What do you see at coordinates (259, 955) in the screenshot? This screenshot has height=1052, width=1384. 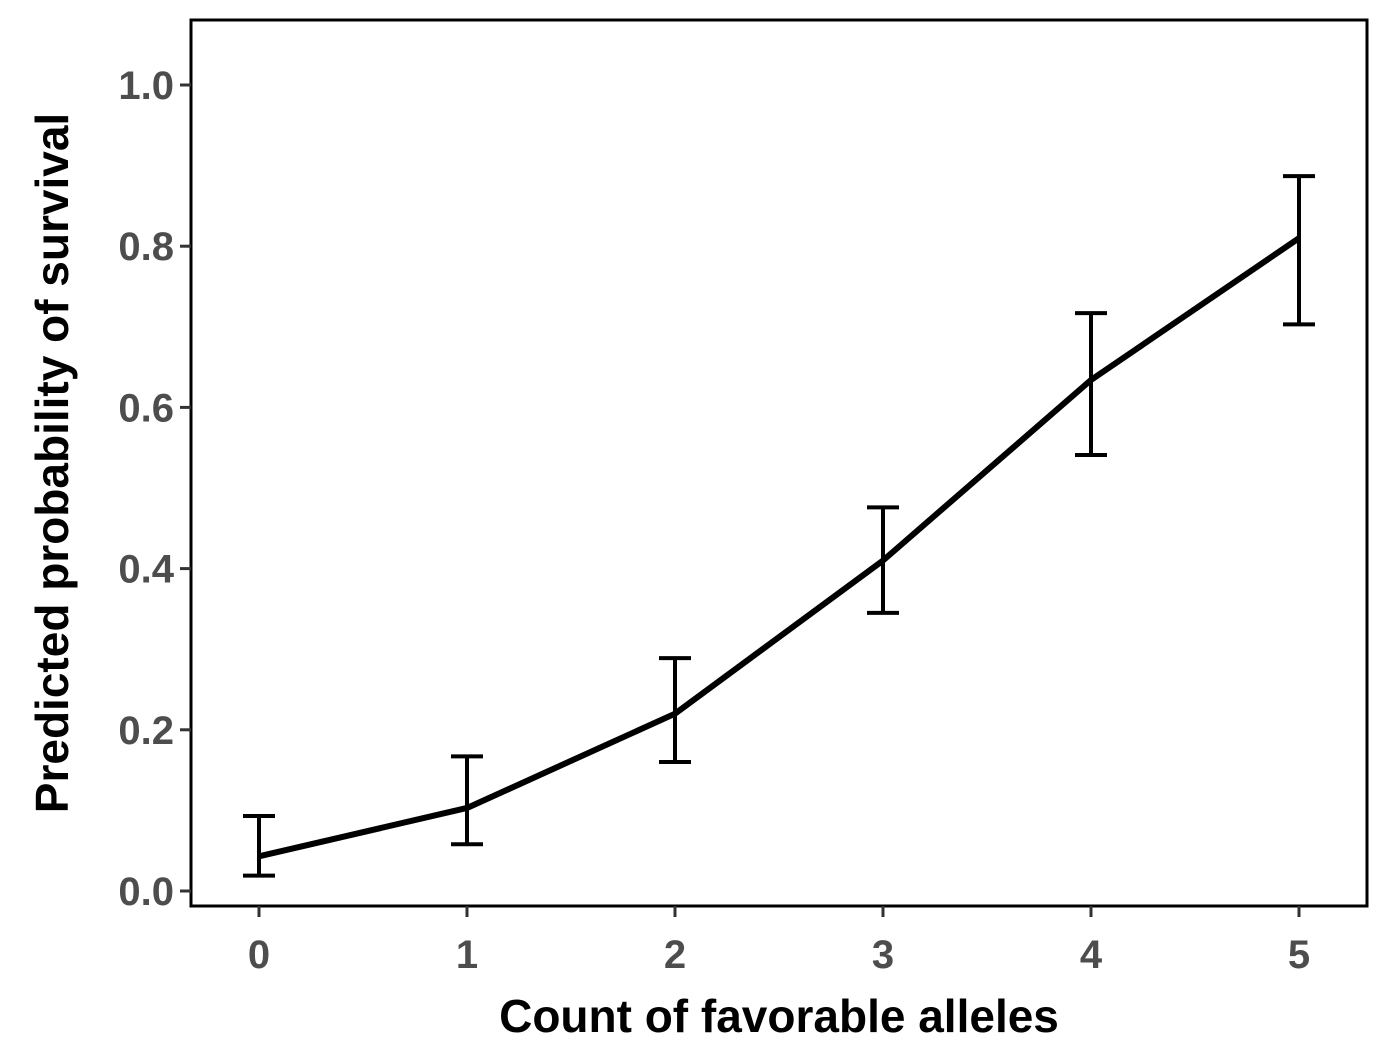 I see `x-tick-label: 0` at bounding box center [259, 955].